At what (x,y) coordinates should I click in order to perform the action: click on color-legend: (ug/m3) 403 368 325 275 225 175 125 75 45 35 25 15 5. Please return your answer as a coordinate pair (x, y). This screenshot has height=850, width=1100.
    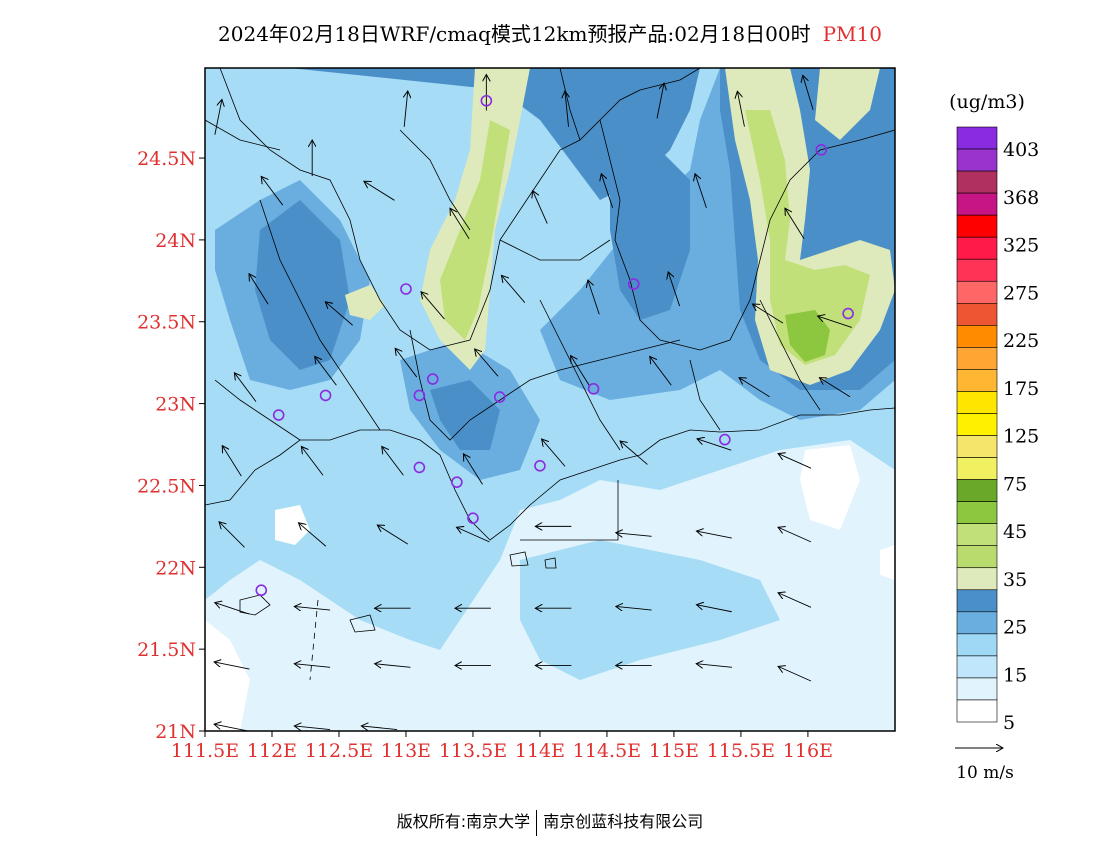
    Looking at the image, I should click on (994, 412).